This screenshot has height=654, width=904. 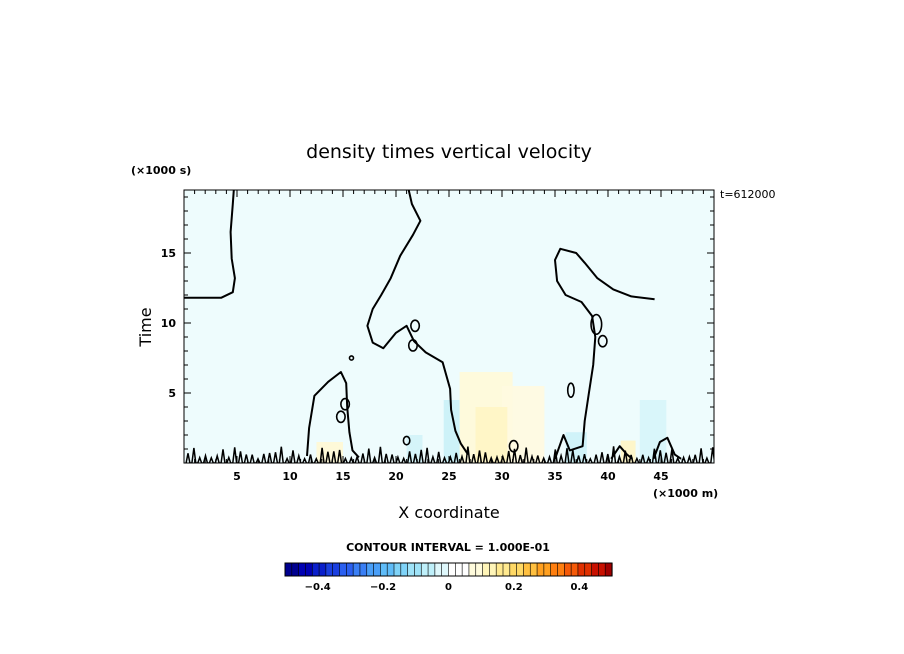 What do you see at coordinates (448, 512) in the screenshot?
I see `x-axis-label: X coordinate` at bounding box center [448, 512].